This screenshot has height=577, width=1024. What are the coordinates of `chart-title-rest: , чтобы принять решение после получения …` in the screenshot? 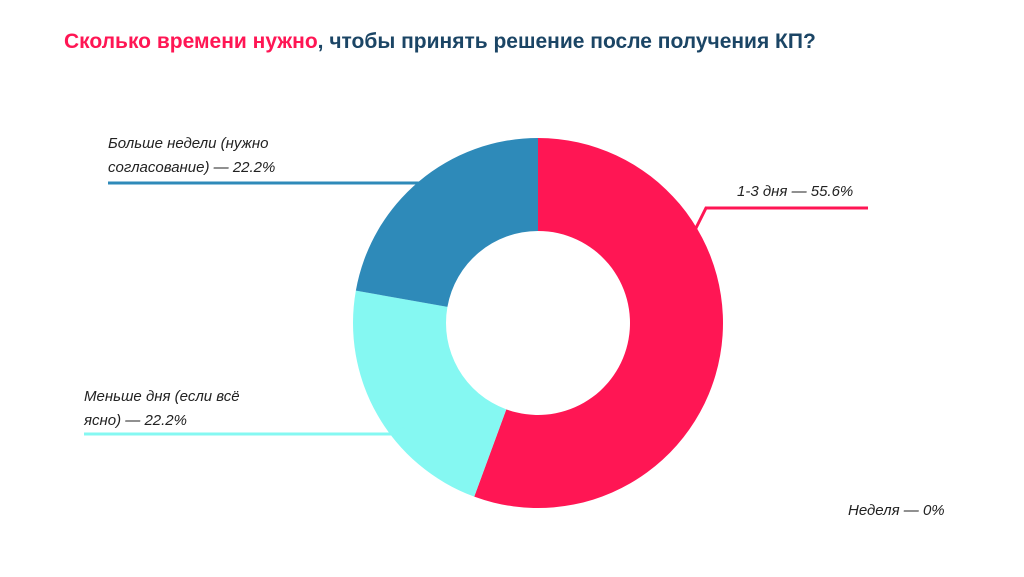 It's located at (566, 41).